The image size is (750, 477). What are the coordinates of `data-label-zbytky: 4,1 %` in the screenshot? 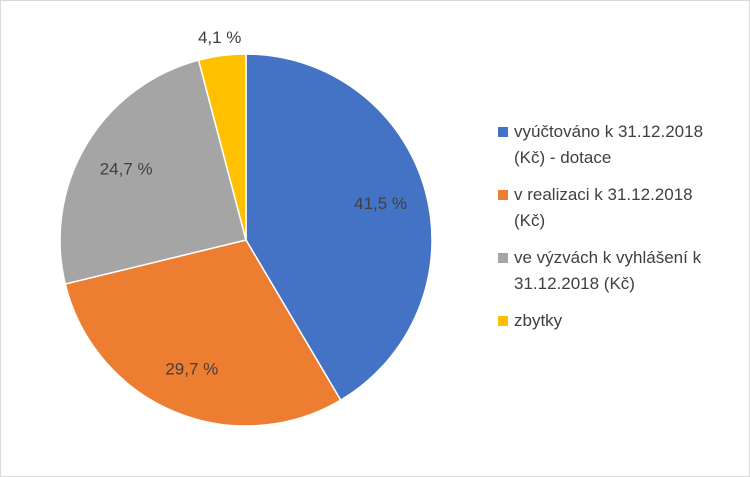 It's located at (219, 37).